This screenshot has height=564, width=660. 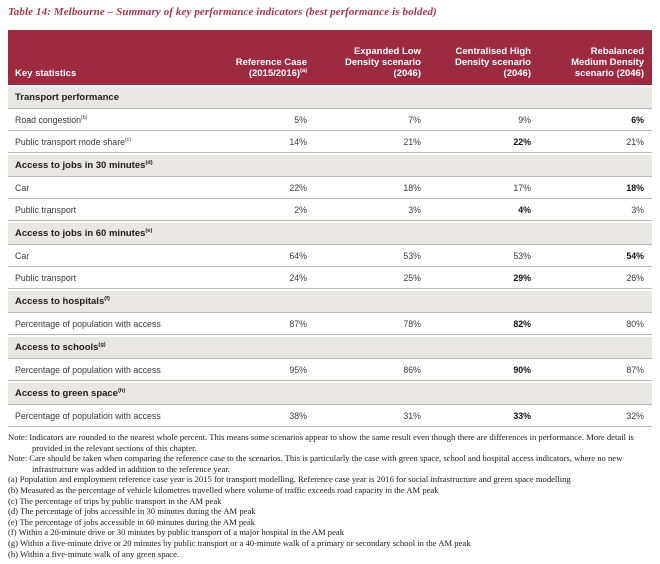 What do you see at coordinates (303, 70) in the screenshot?
I see `footnote-superscript: (a)` at bounding box center [303, 70].